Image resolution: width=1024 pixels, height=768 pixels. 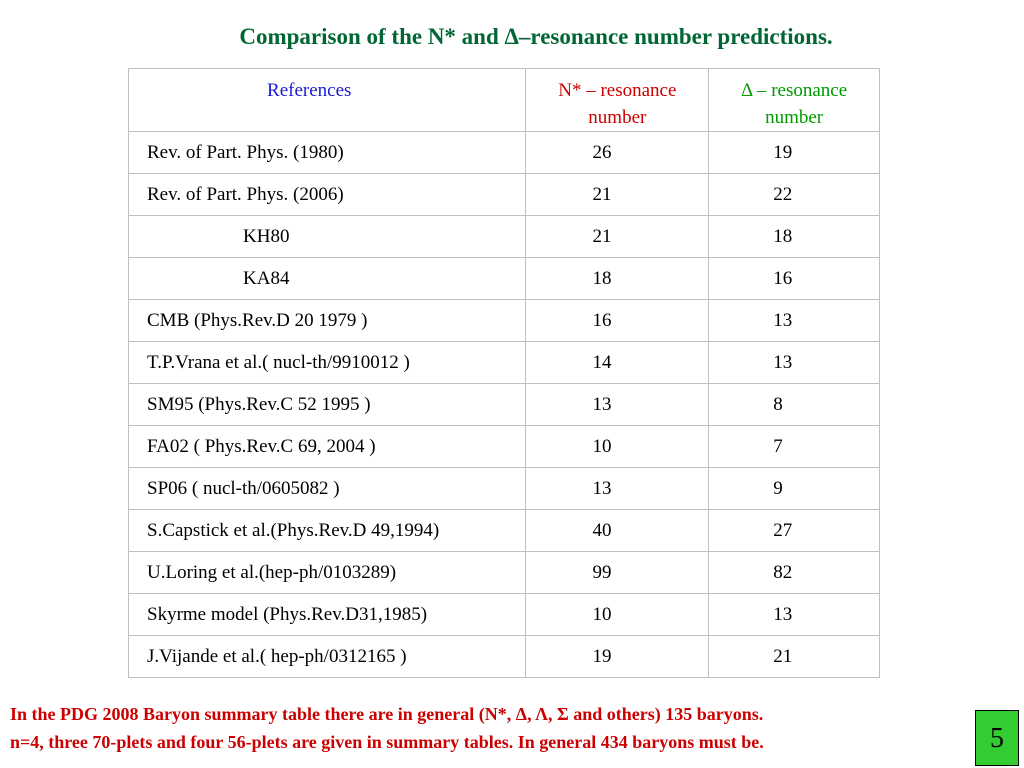 I want to click on table-row: KA84 18 16, so click(x=503, y=278).